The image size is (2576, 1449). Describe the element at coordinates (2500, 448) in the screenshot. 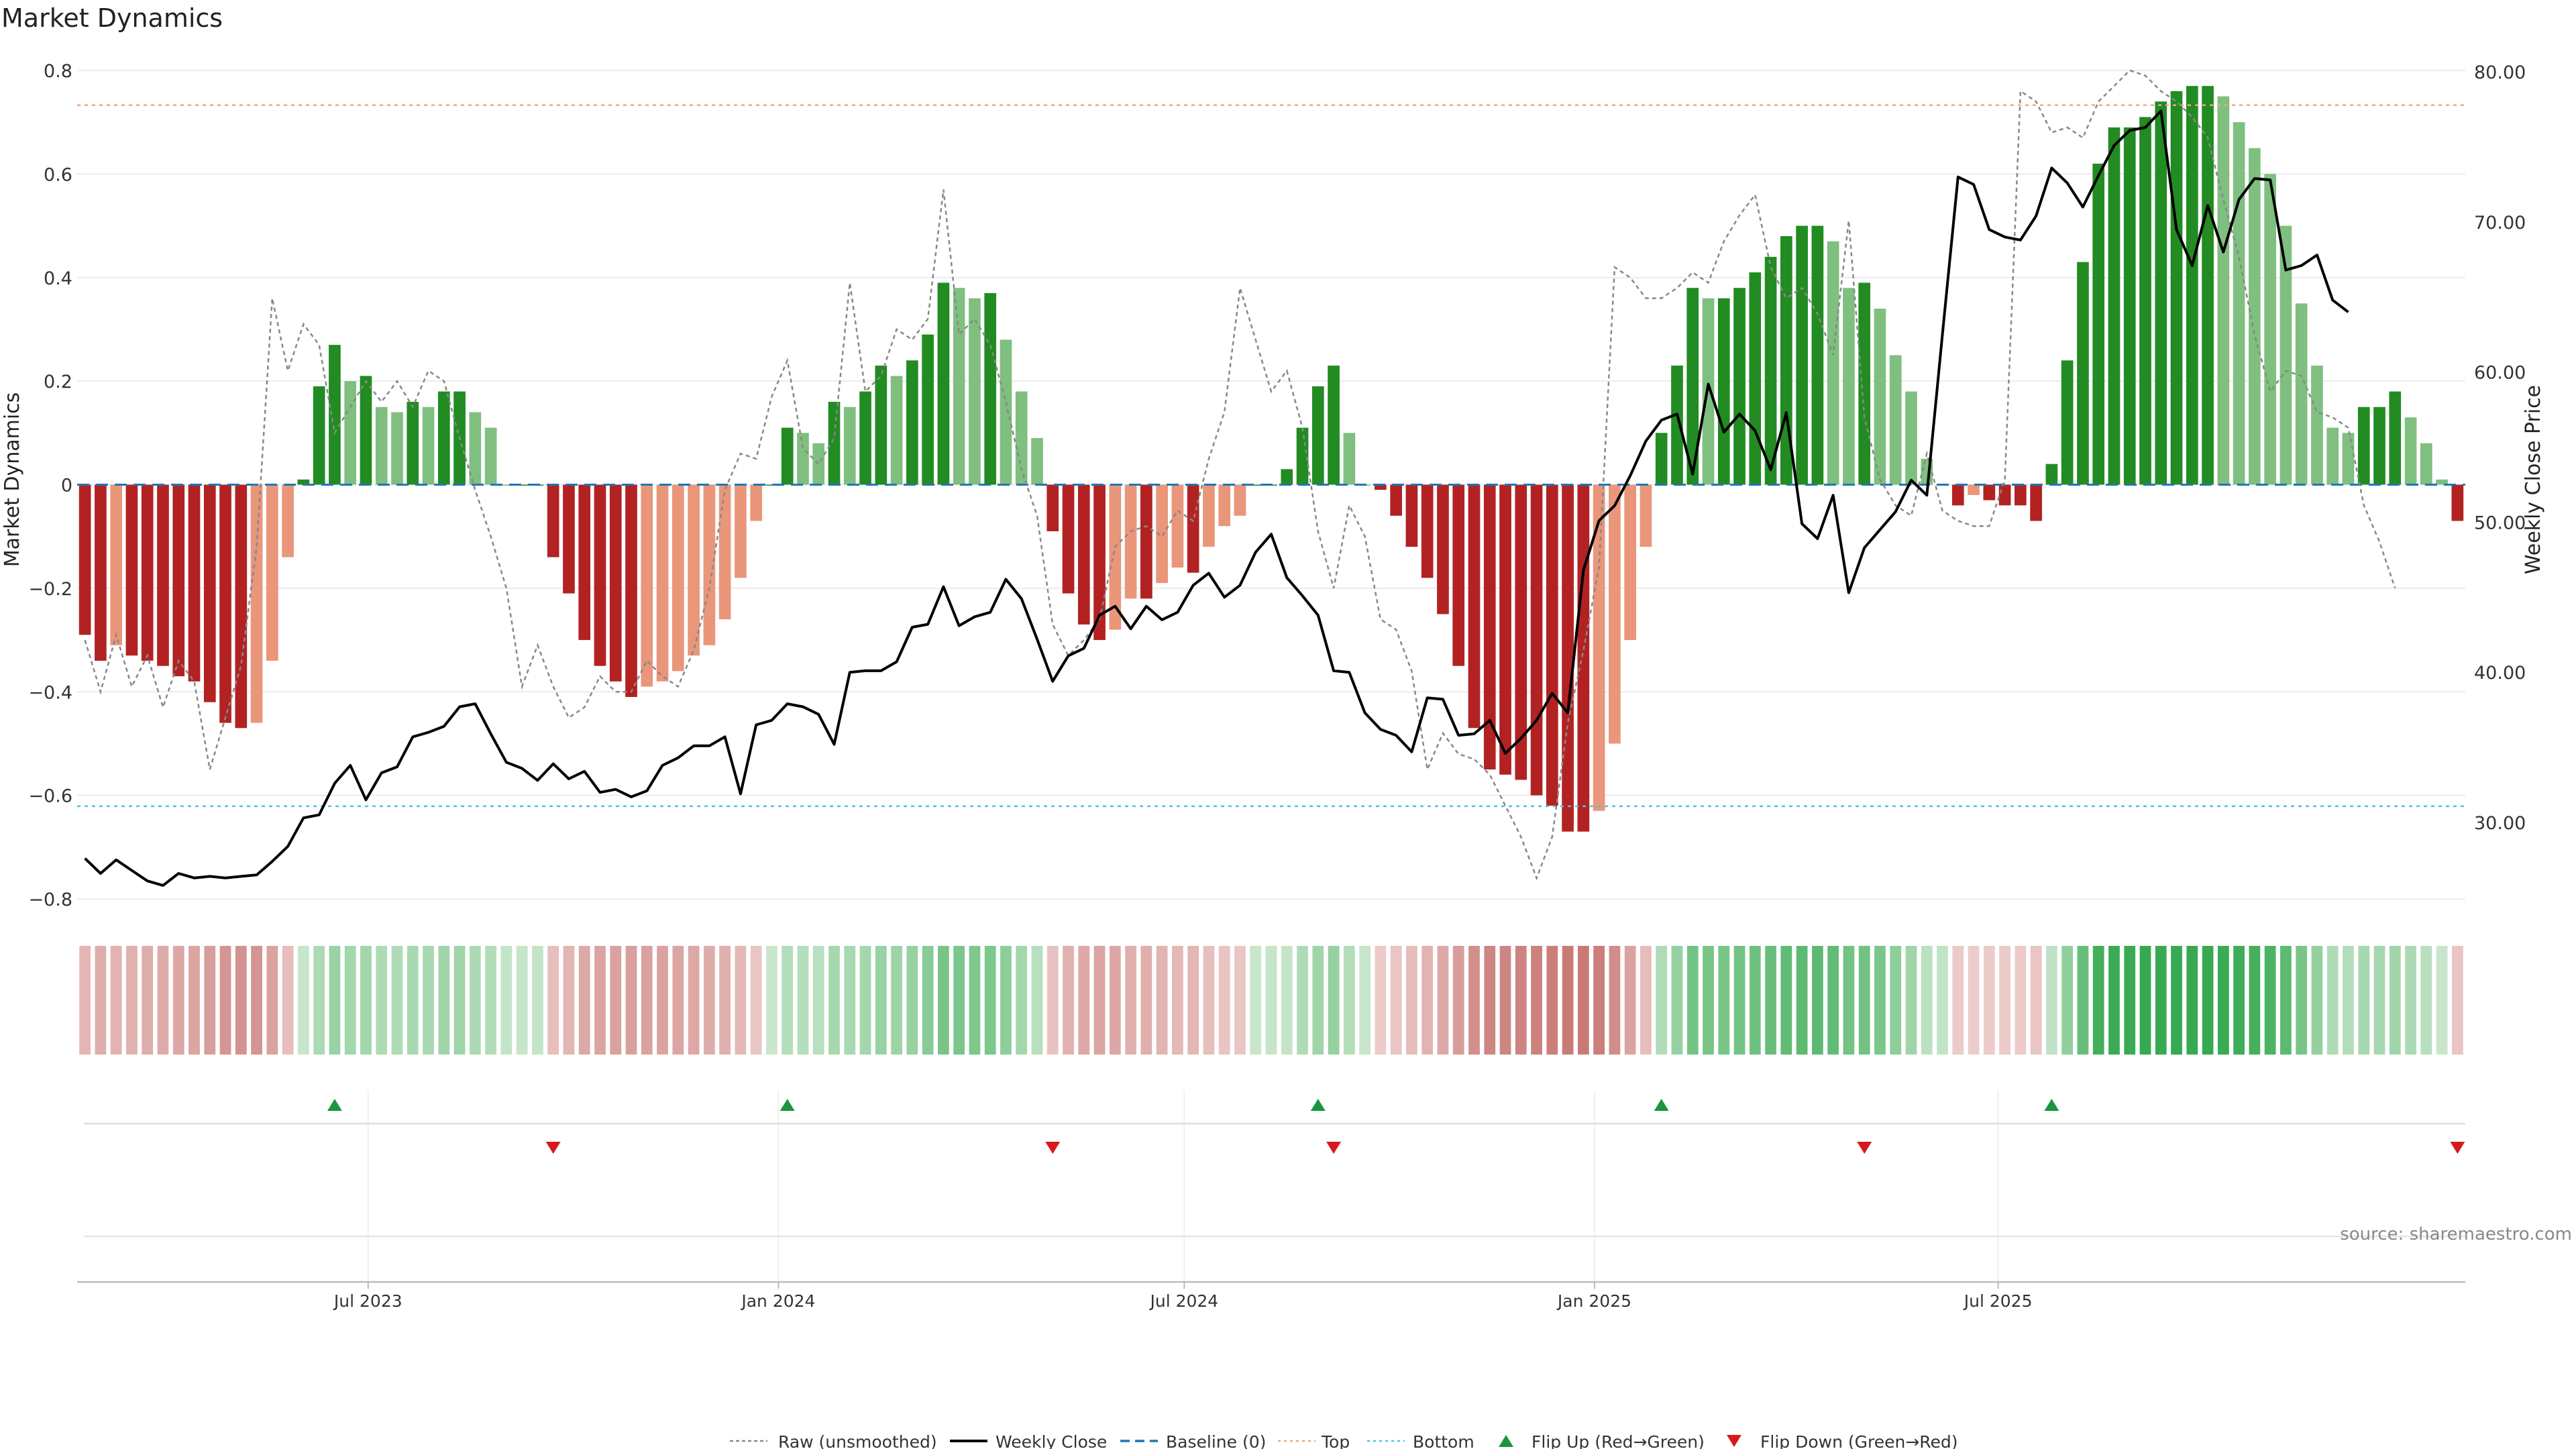

I see `right-axis: 80.00 70.00 60.00 50.00 40.00 30.00` at that location.